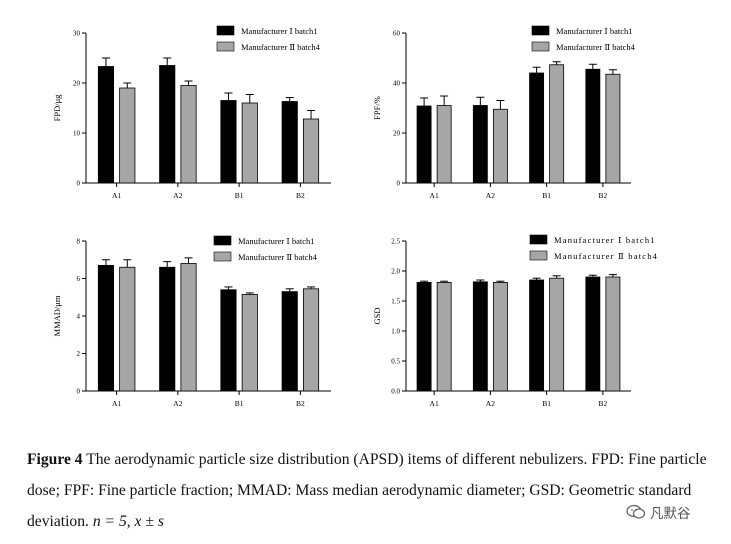  What do you see at coordinates (395, 362) in the screenshot?
I see `y-tick-label: 0.5` at bounding box center [395, 362].